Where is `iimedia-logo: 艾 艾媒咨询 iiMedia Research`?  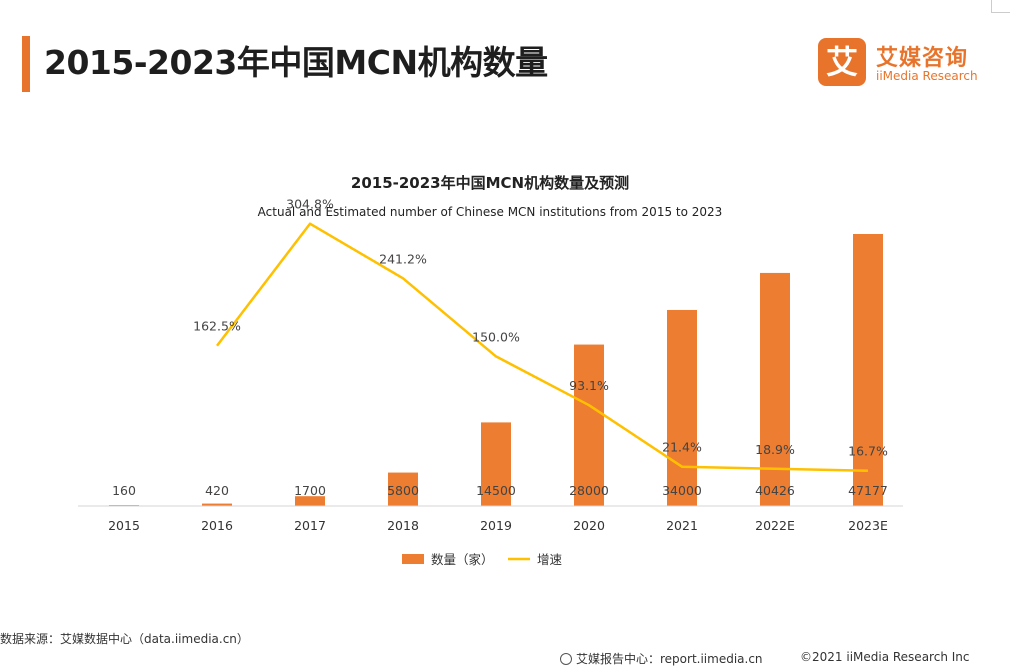 iimedia-logo: 艾 艾媒咨询 iiMedia Research is located at coordinates (903, 63).